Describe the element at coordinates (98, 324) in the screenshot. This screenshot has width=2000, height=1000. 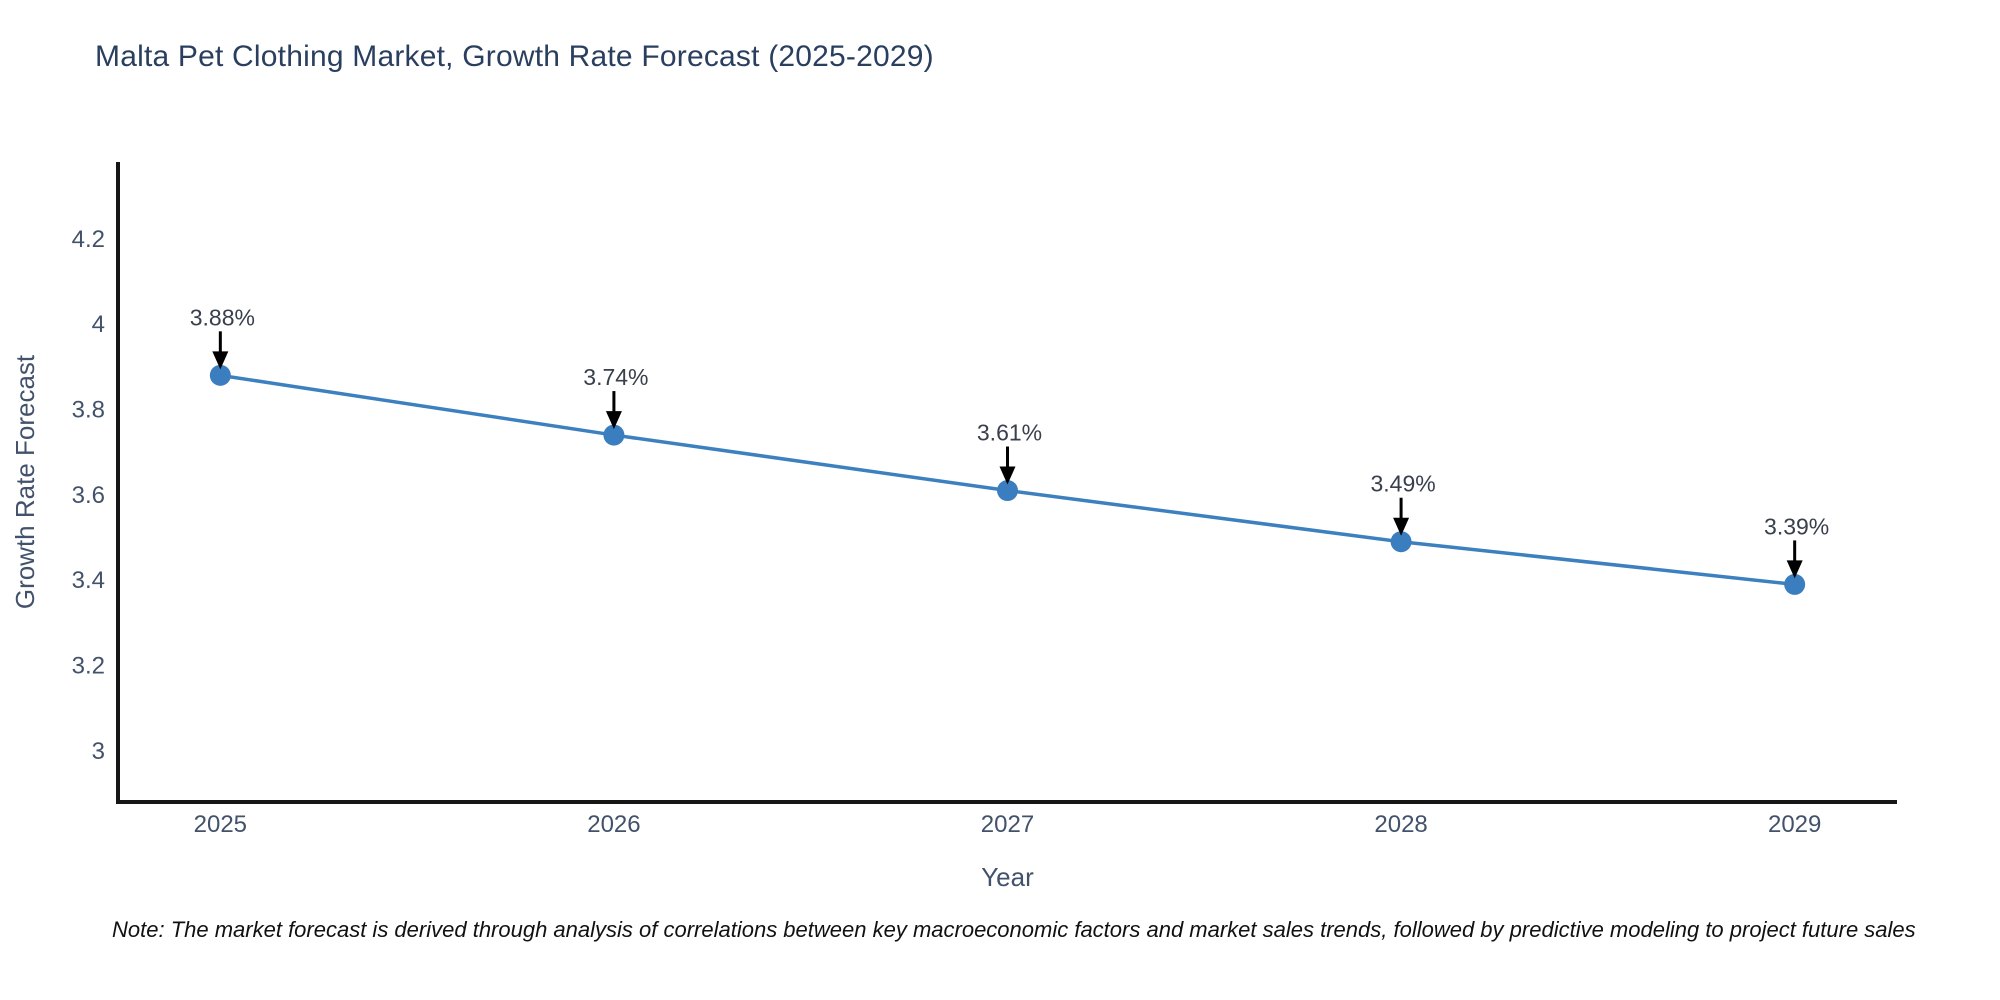
I see `y-axis-tick-label: 4` at that location.